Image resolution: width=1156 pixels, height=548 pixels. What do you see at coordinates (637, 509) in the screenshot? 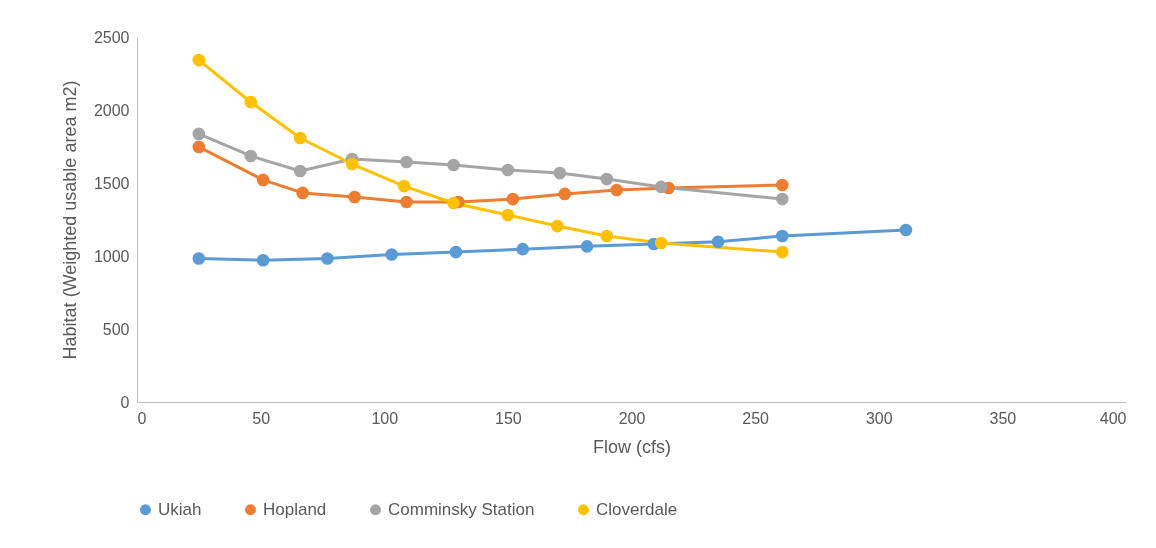
I see `legend-label: Cloverdale` at bounding box center [637, 509].